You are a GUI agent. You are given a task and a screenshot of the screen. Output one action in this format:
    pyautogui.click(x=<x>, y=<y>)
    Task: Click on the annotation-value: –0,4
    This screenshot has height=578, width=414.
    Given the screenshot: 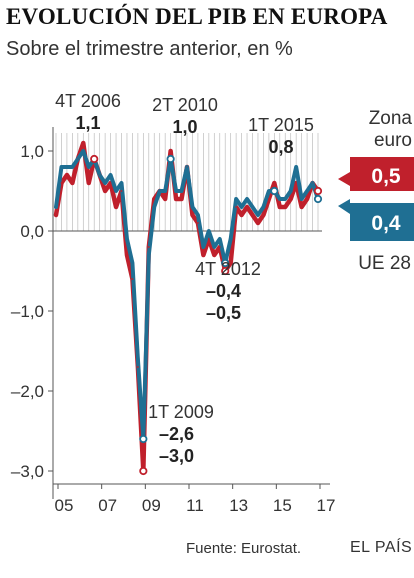 What is the action you would take?
    pyautogui.click(x=223, y=291)
    